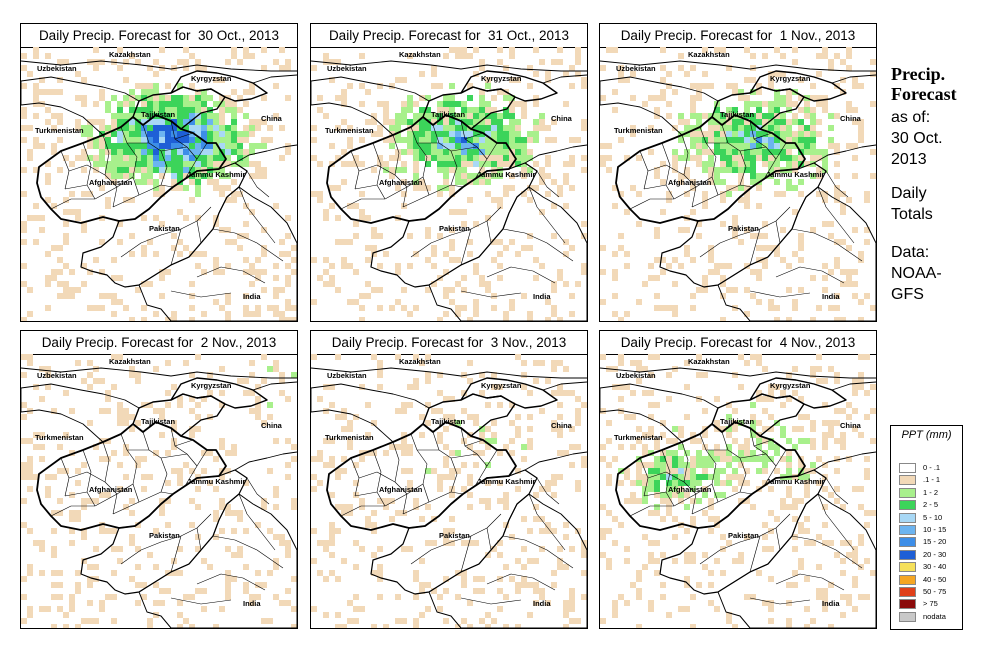  What do you see at coordinates (930, 480) in the screenshot?
I see `legend-item: .1 - 1` at bounding box center [930, 480].